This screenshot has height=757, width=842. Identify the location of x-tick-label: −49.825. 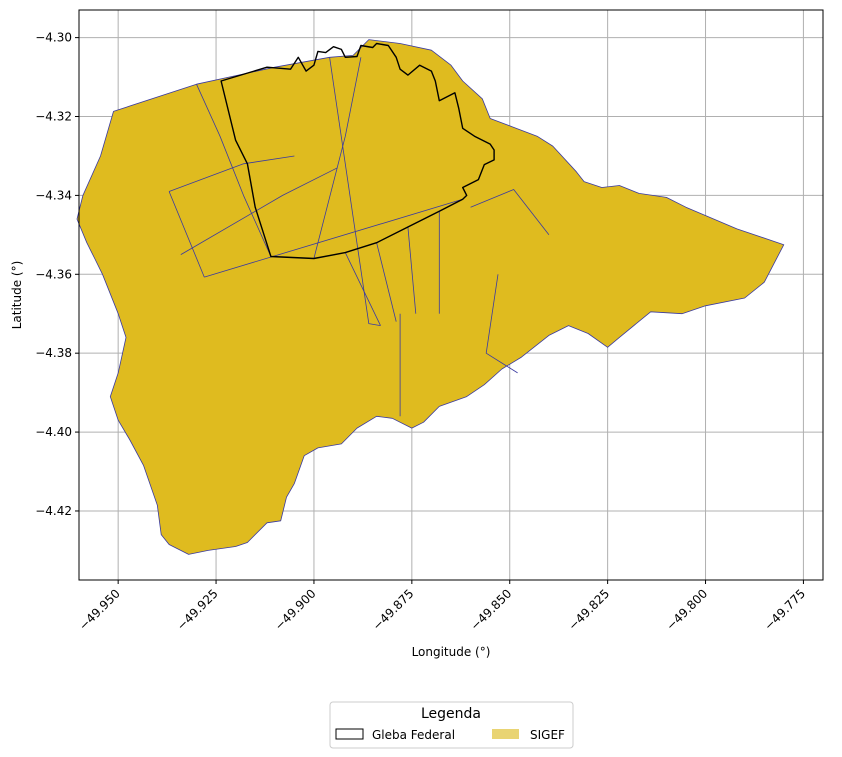
(589, 609).